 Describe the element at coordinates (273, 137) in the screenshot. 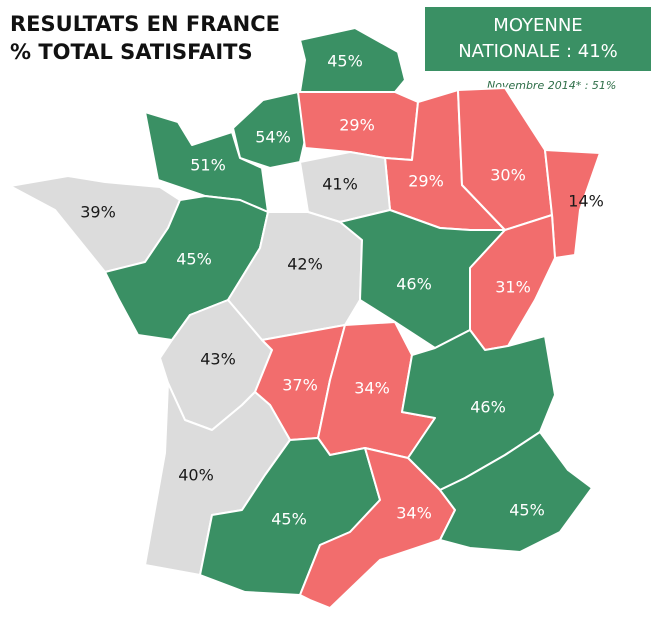

I see `region-label-haute-normandie: 54%` at that location.